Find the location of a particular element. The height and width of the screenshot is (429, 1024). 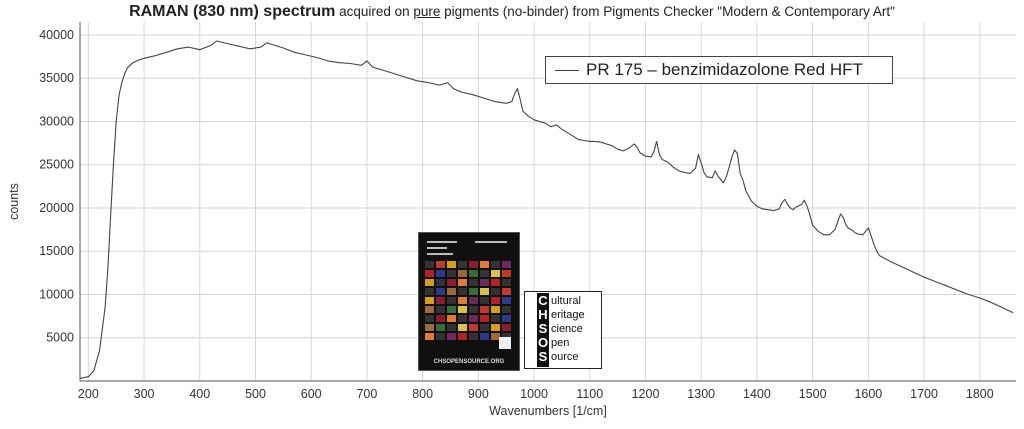

x-tick-label-1100: 1100 is located at coordinates (589, 394).